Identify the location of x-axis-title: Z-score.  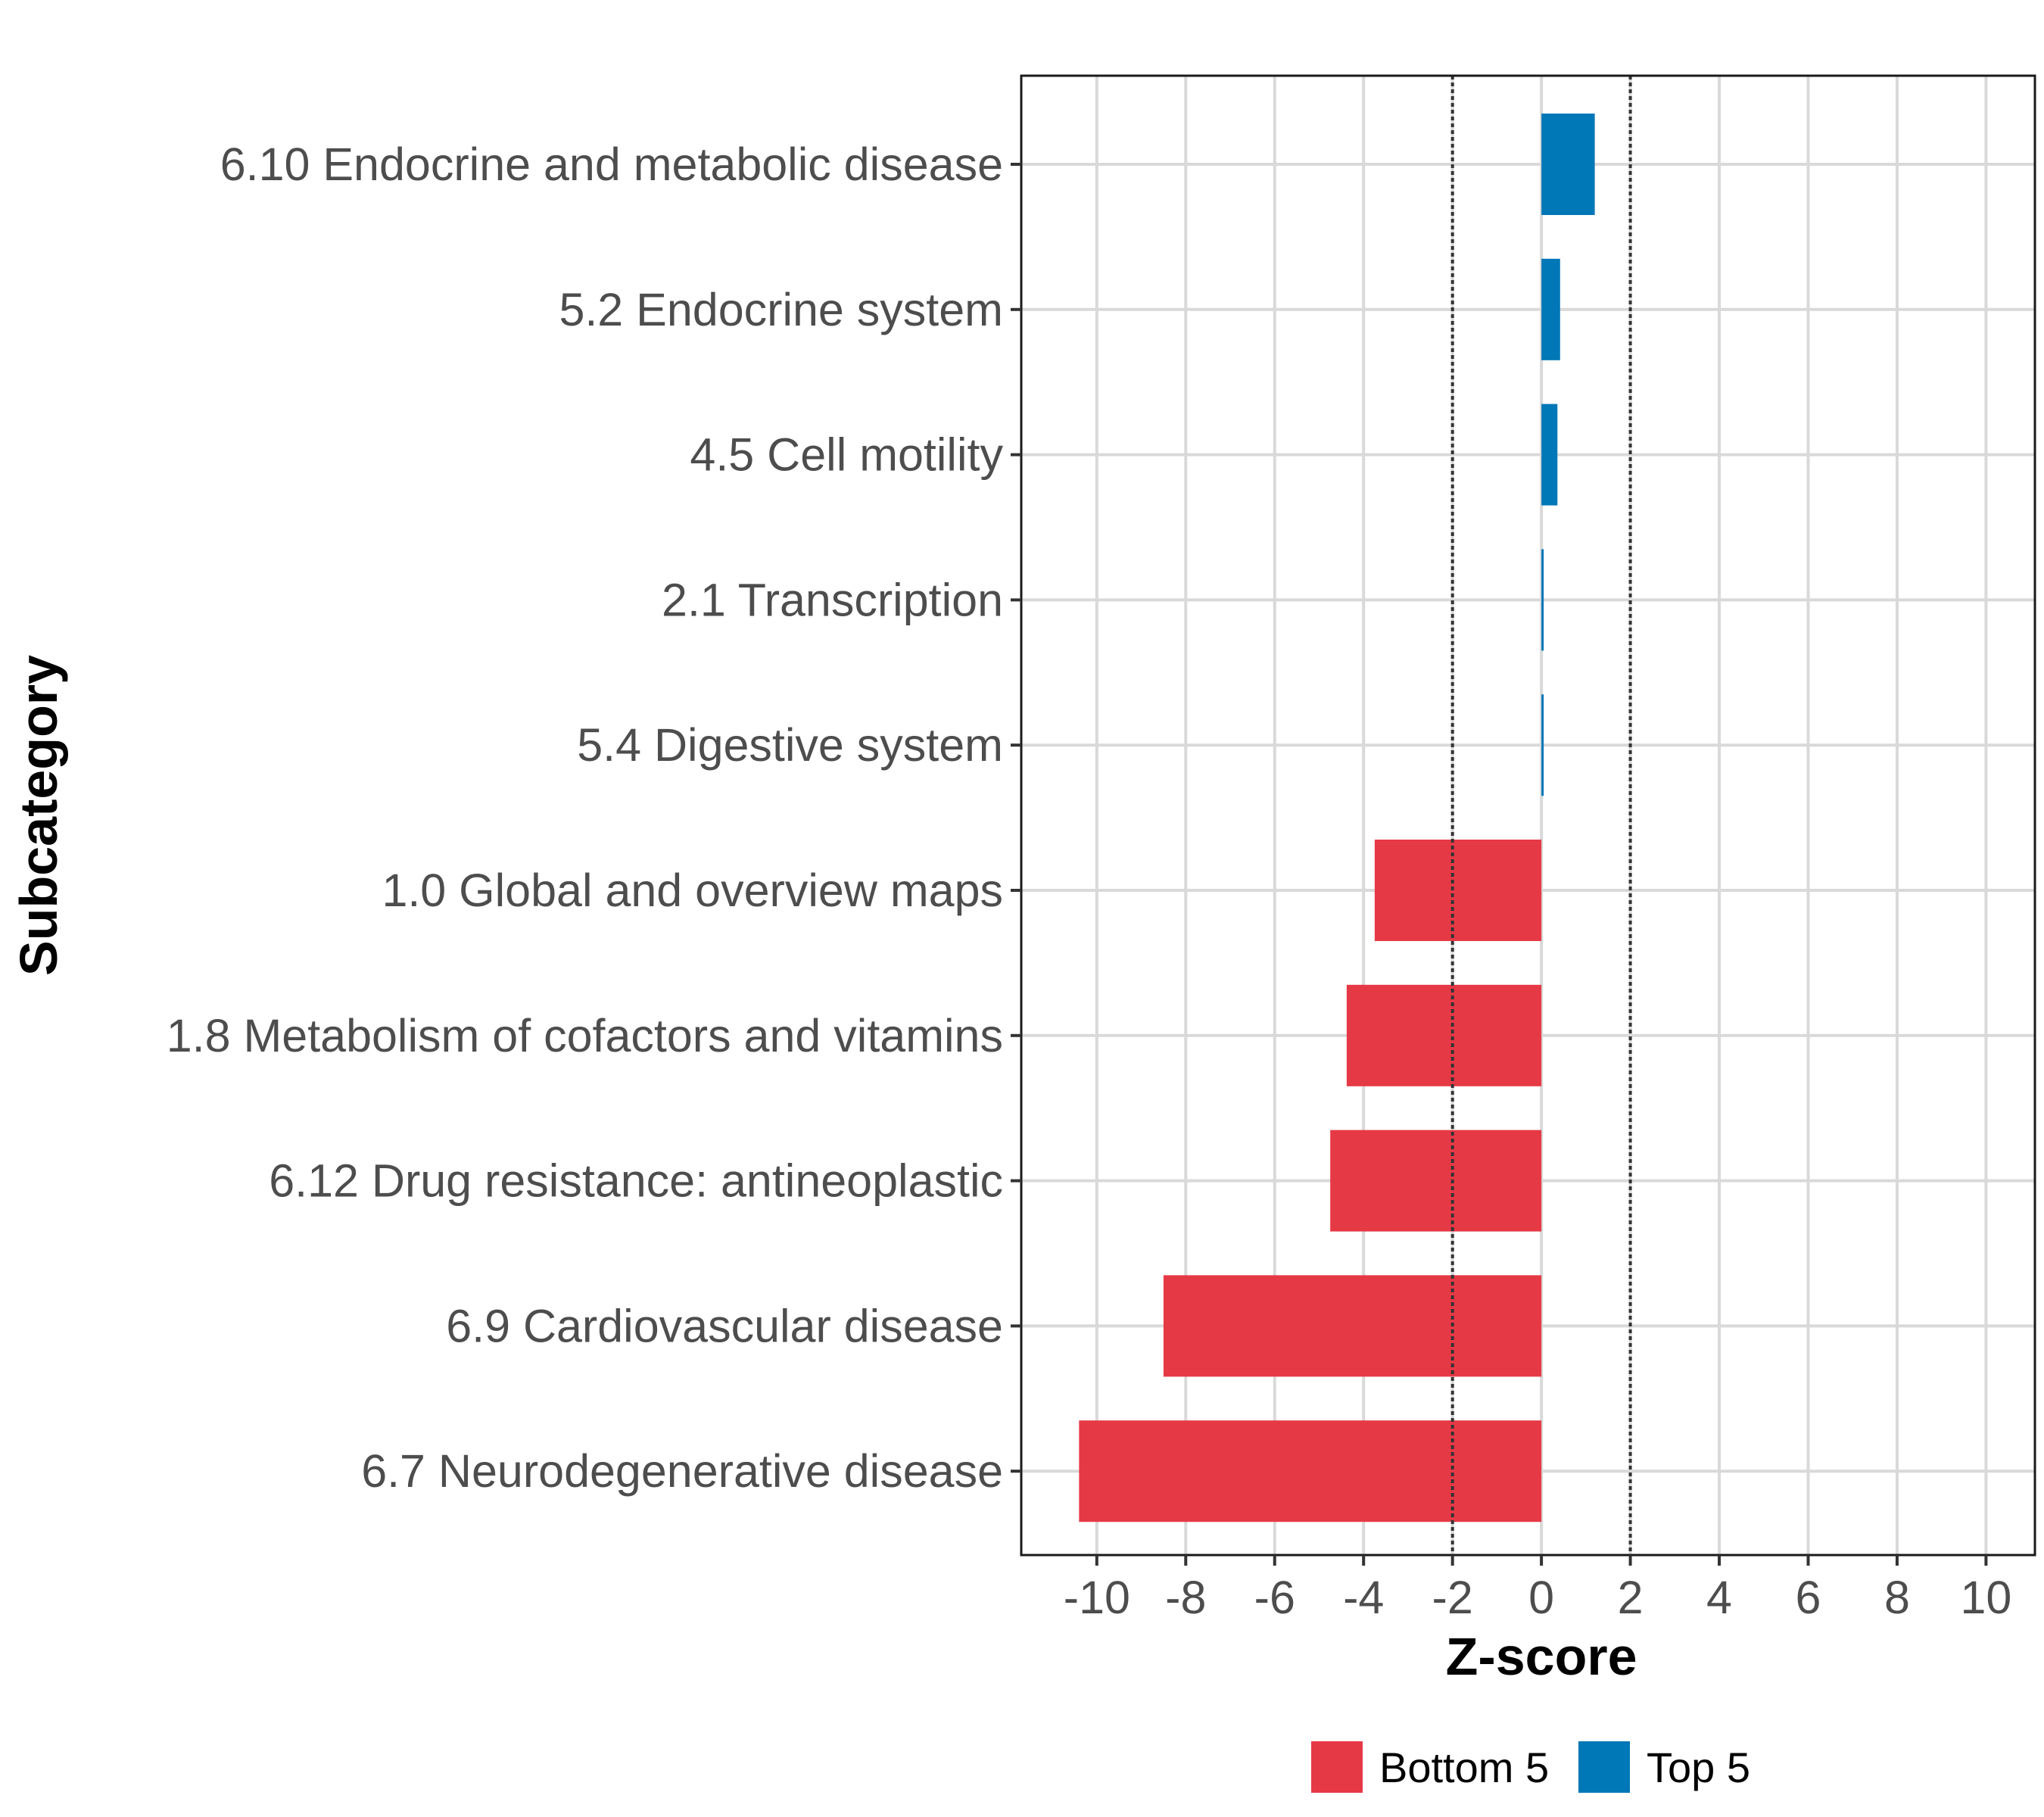
(1541, 1656).